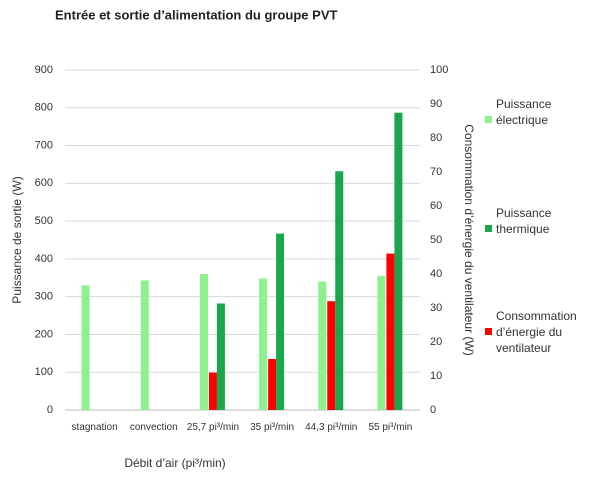 The height and width of the screenshot is (477, 597). What do you see at coordinates (436, 308) in the screenshot?
I see `y2-tick-label: 30` at bounding box center [436, 308].